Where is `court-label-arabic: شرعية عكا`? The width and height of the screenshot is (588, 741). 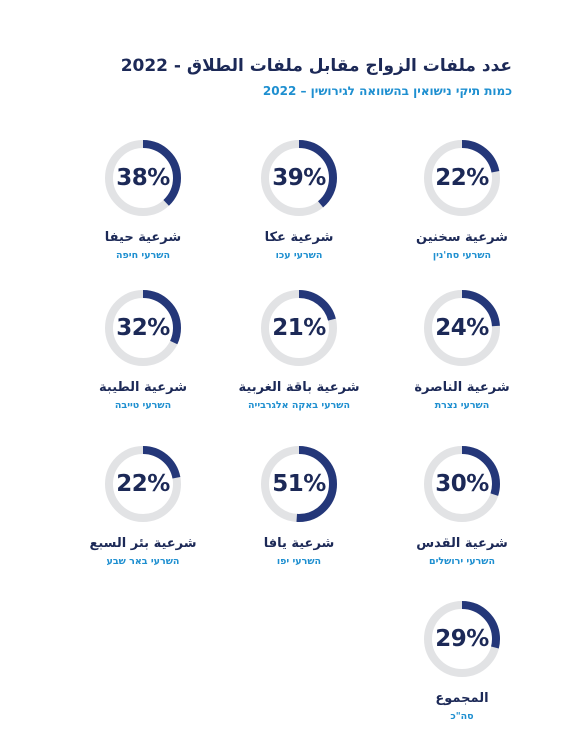 court-label-arabic: شرعية عكا is located at coordinates (299, 237).